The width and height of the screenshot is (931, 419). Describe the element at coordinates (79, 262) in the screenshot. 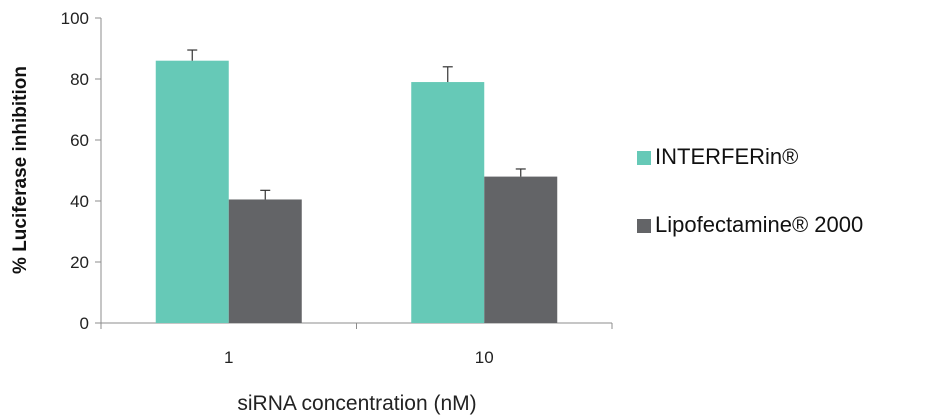

I see `y-tick-label: 20` at that location.